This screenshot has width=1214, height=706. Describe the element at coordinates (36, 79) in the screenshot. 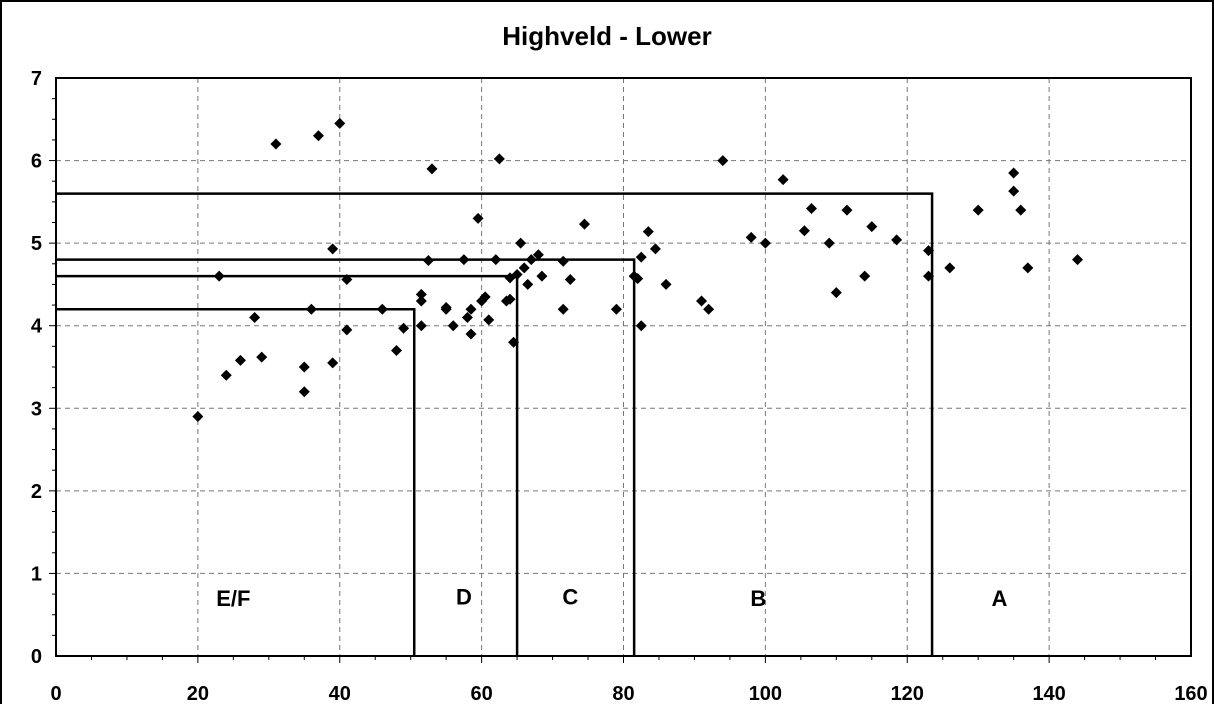

I see `y-tick-label: 7` at that location.